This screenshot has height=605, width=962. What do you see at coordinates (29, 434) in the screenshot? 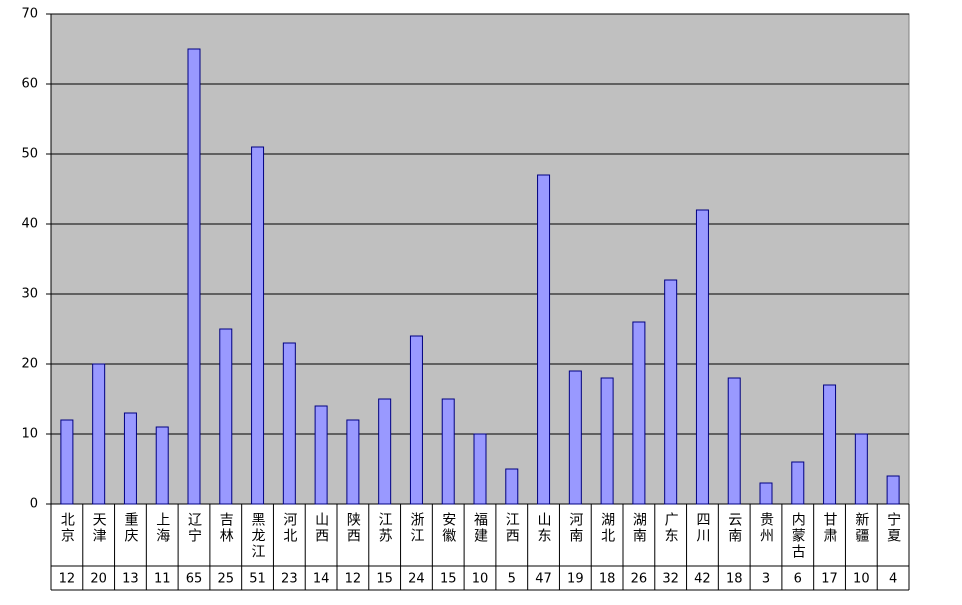
I see `y-tick-label: 10` at bounding box center [29, 434].